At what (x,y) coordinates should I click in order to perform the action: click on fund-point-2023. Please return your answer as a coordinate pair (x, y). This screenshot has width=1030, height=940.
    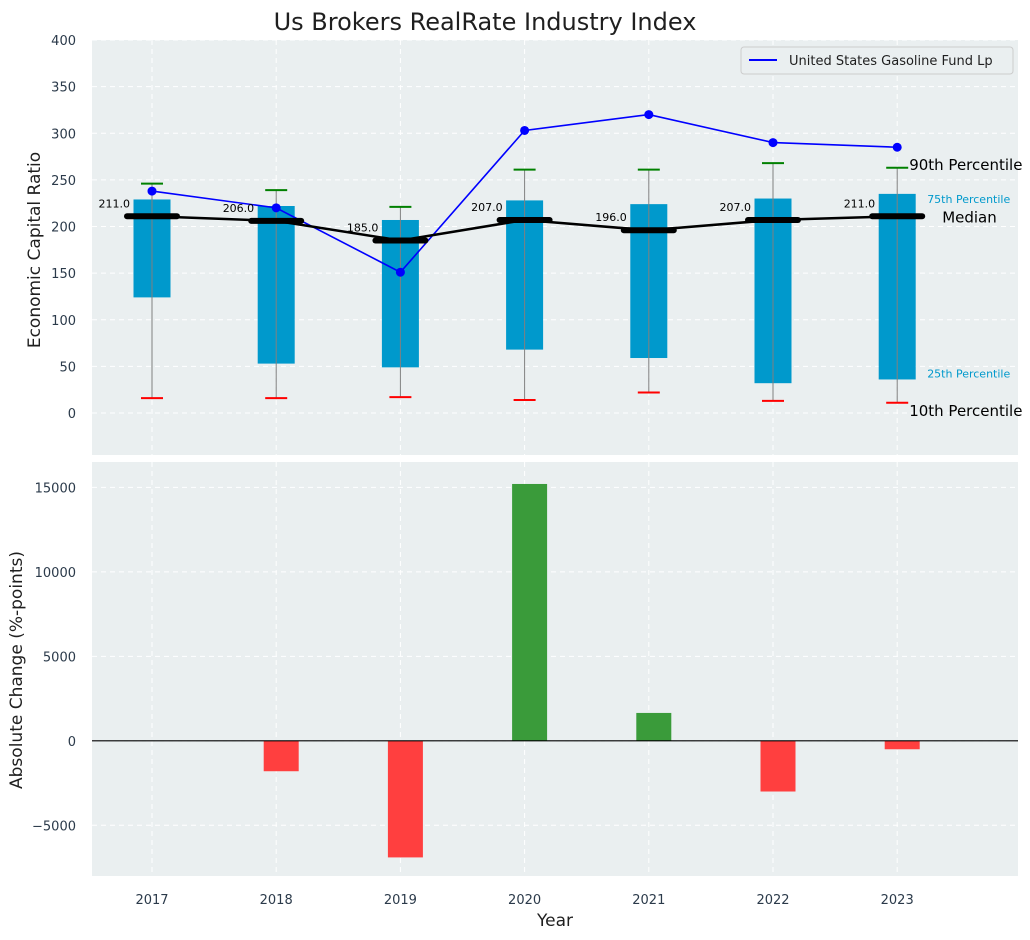
    Looking at the image, I should click on (897, 147).